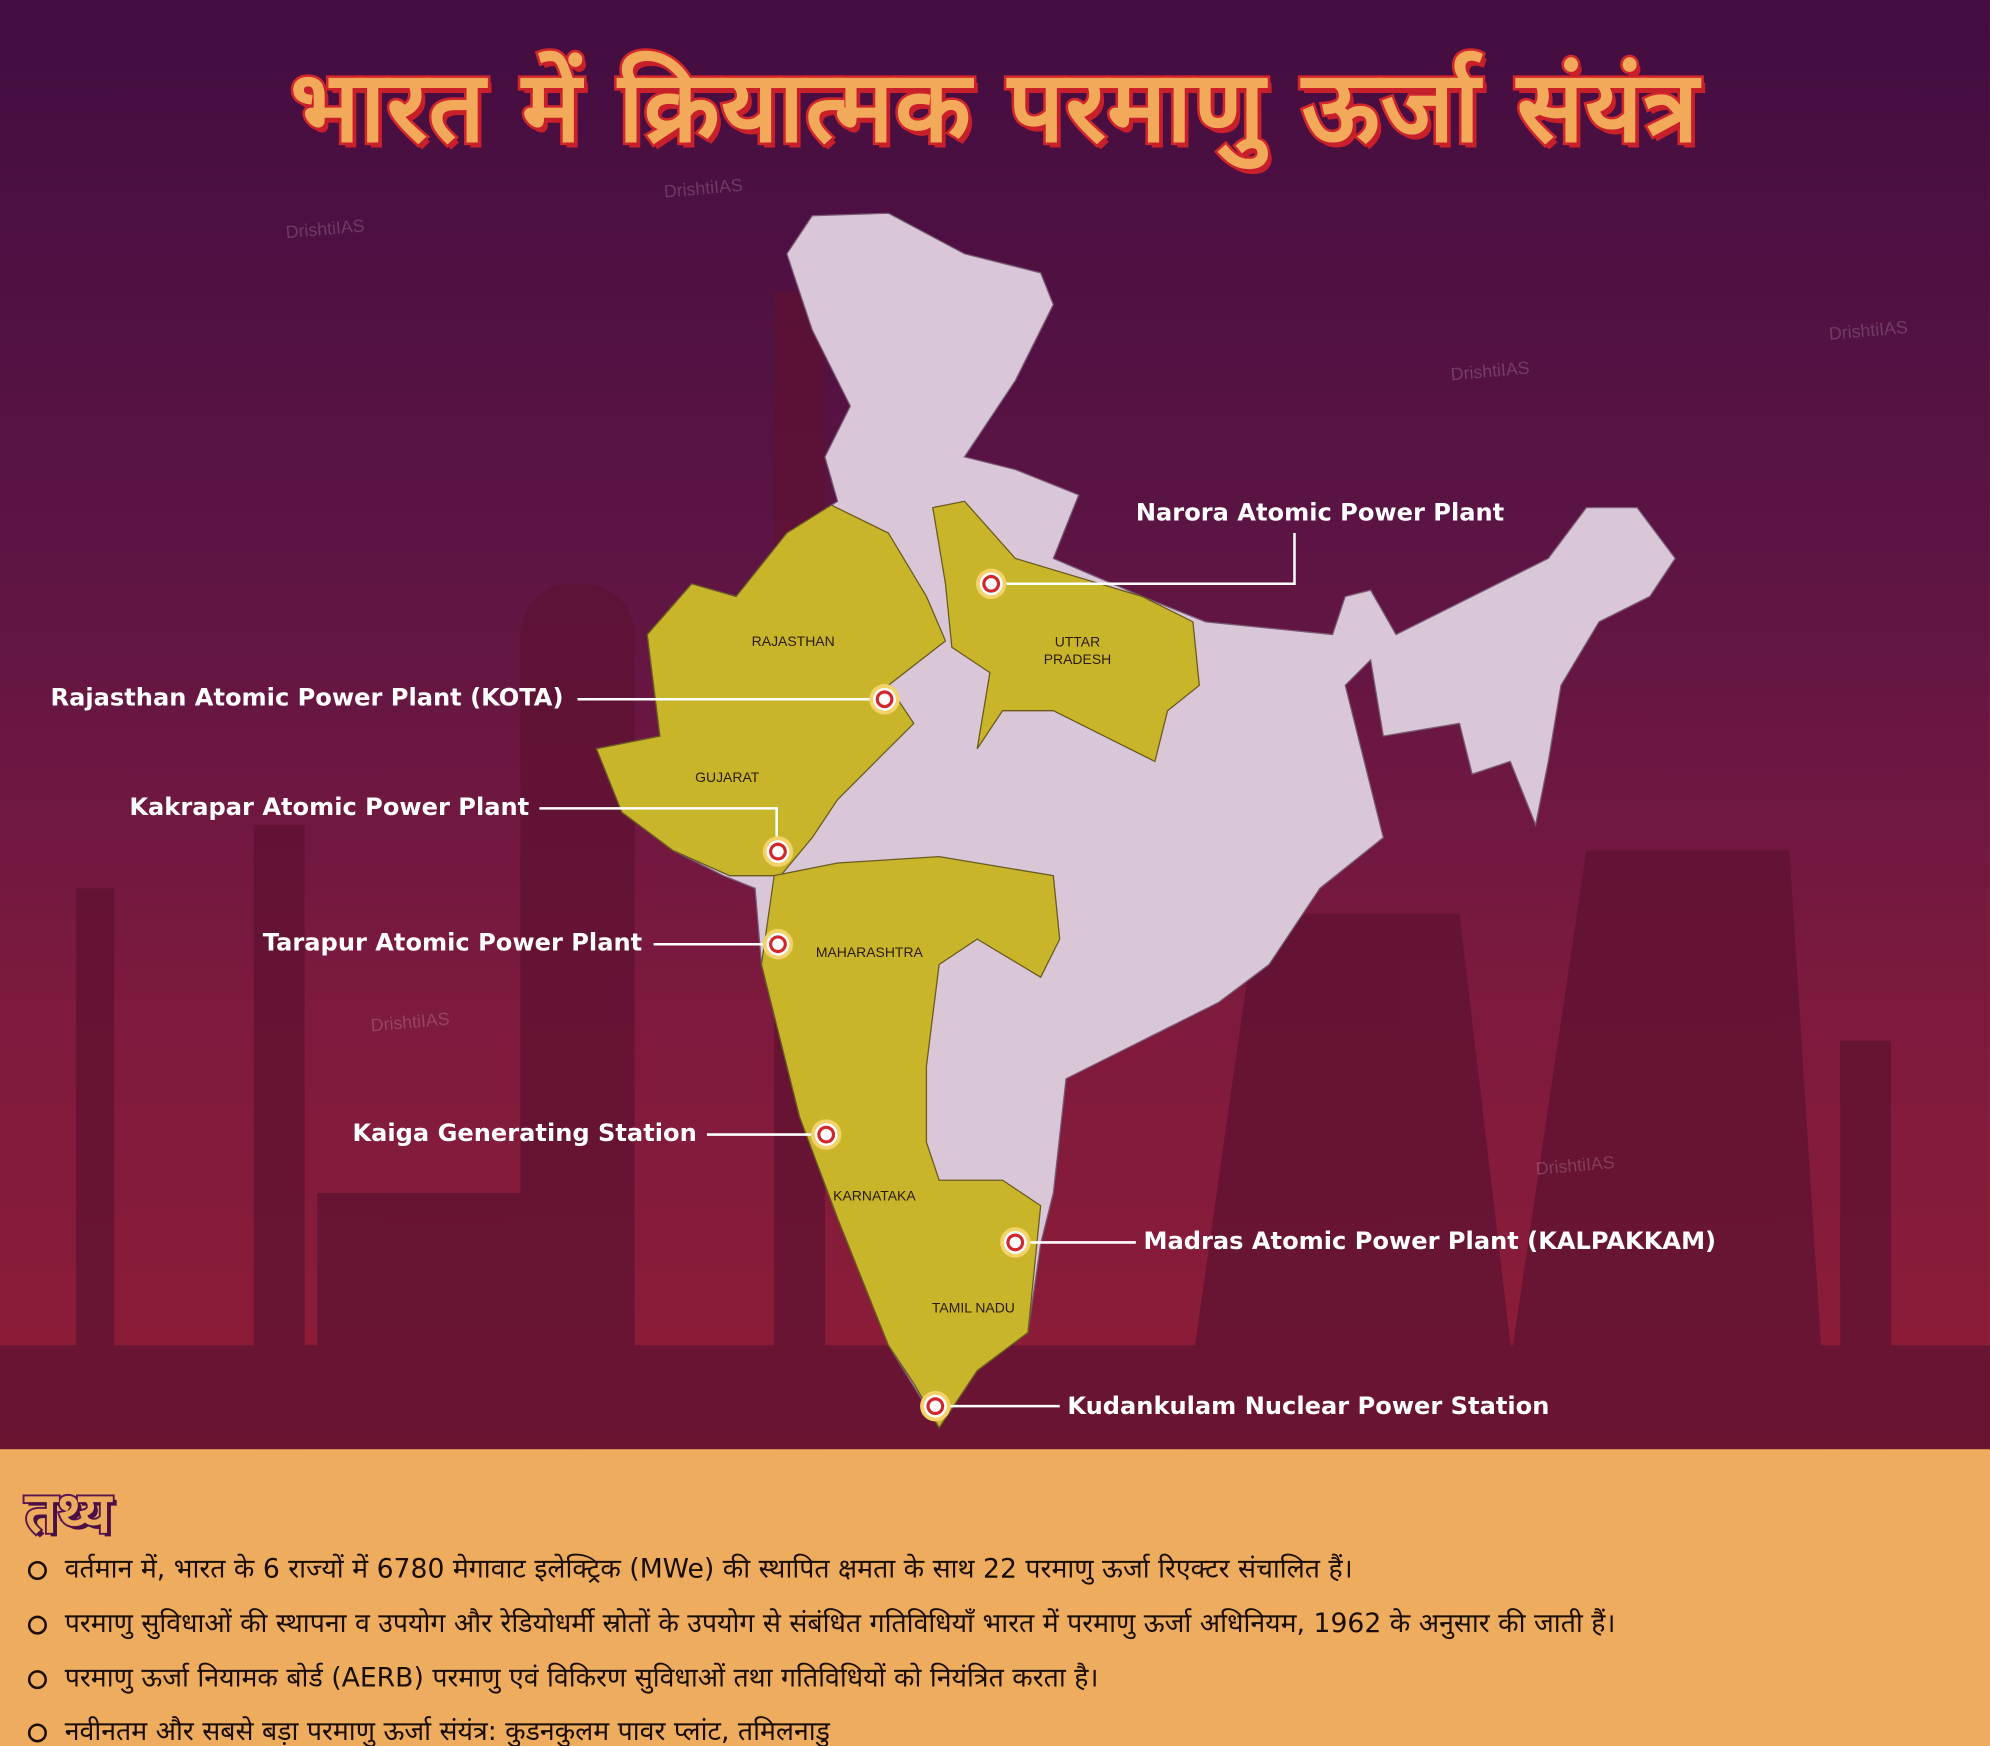 Image resolution: width=1990 pixels, height=1746 pixels. I want to click on state-label-gujarat: GUJARAT, so click(727, 778).